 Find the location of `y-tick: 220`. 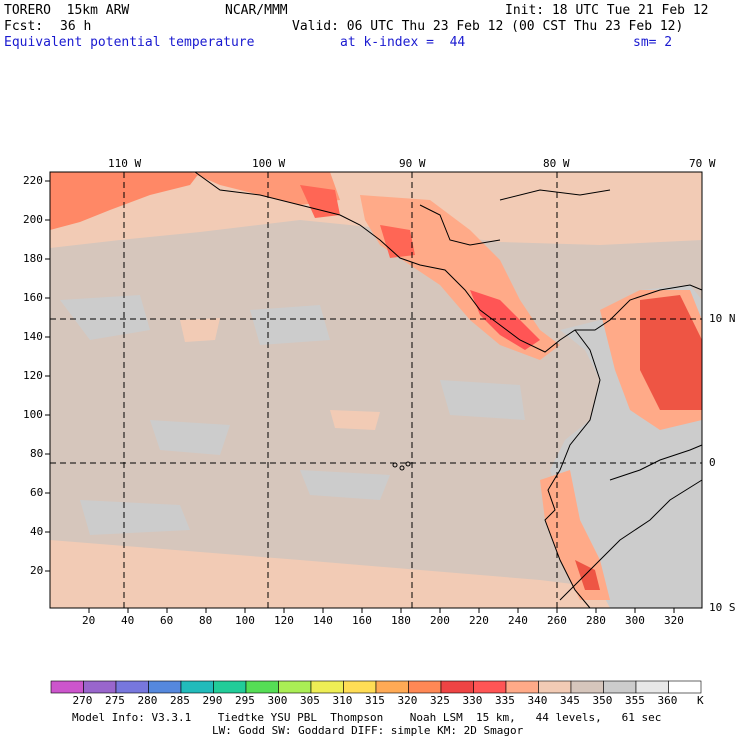

y-tick: 220 is located at coordinates (33, 180).